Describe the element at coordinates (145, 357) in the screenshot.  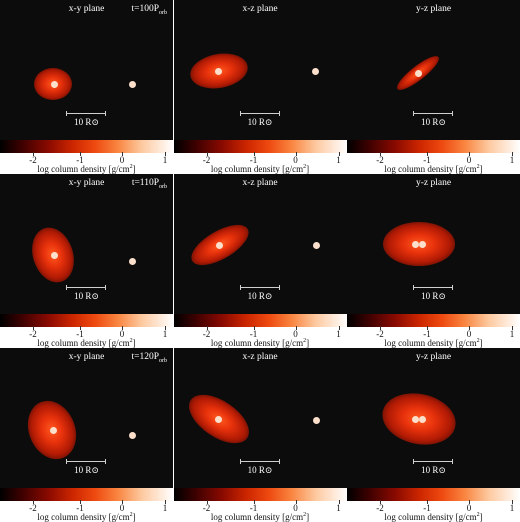
I see `time-value: t=120P` at that location.